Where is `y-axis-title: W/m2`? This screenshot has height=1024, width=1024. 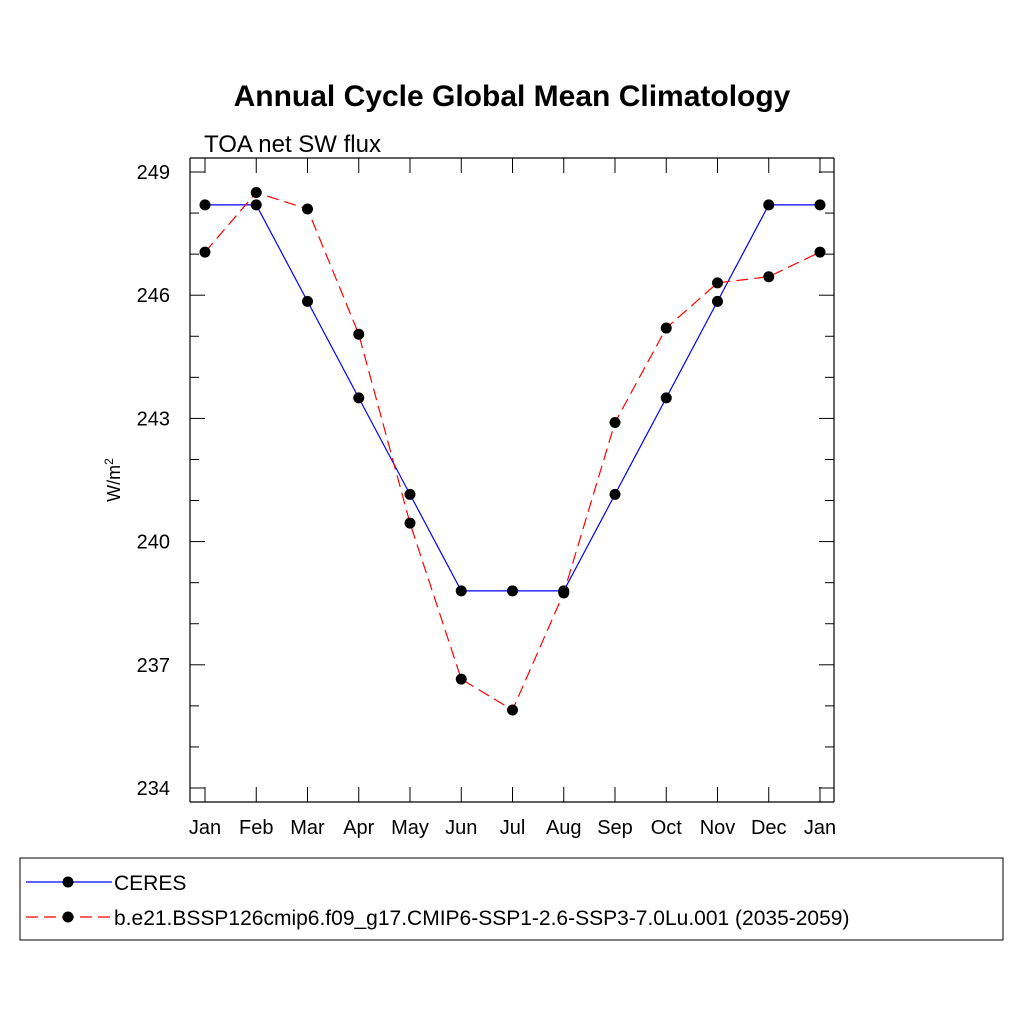
y-axis-title: W/m2 is located at coordinates (113, 480).